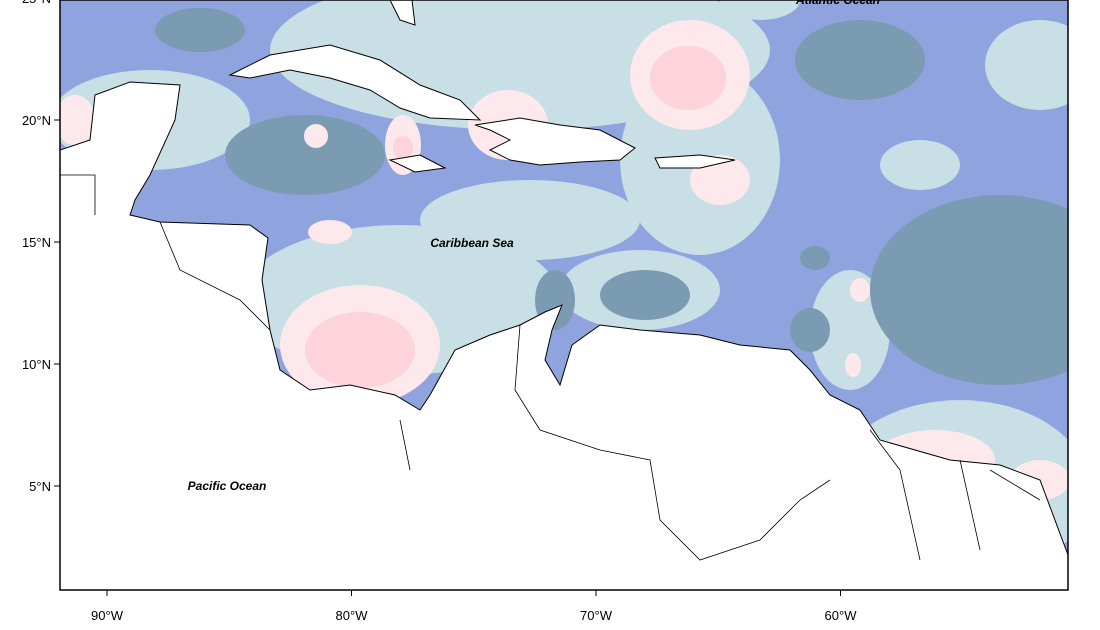 The image size is (1100, 630). Describe the element at coordinates (841, 615) in the screenshot. I see `x-tick-label: 60°W` at that location.